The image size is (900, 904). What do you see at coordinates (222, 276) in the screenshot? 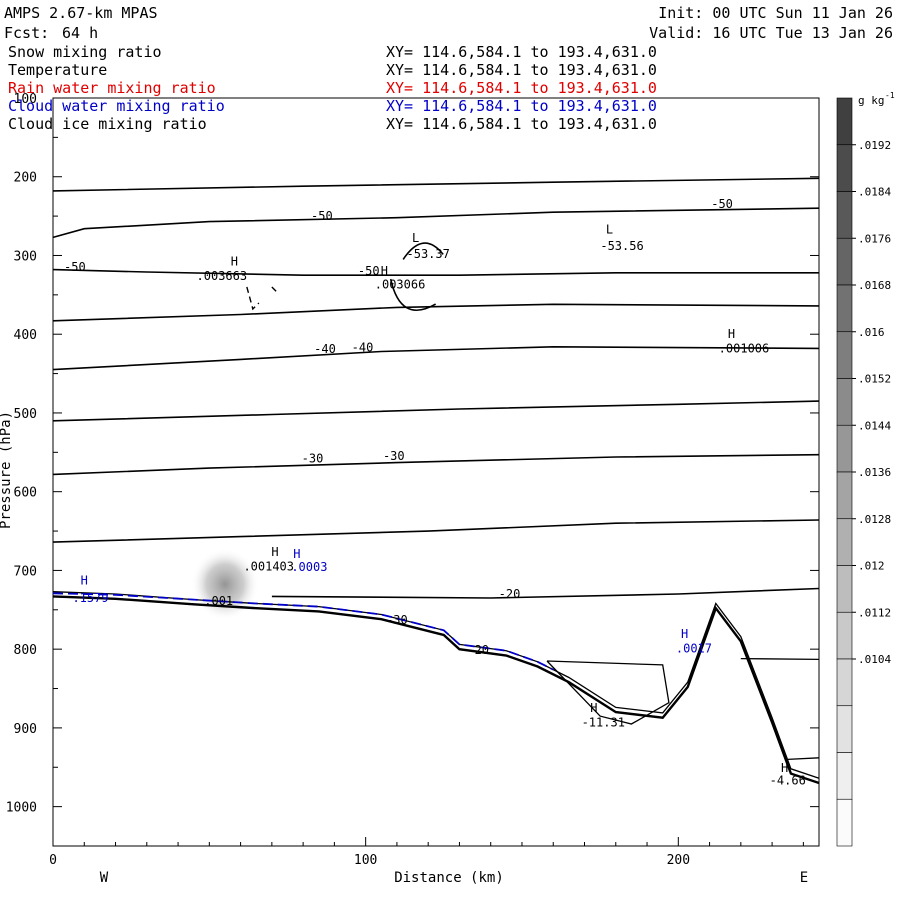
I see `contour-label: .003663` at bounding box center [222, 276].